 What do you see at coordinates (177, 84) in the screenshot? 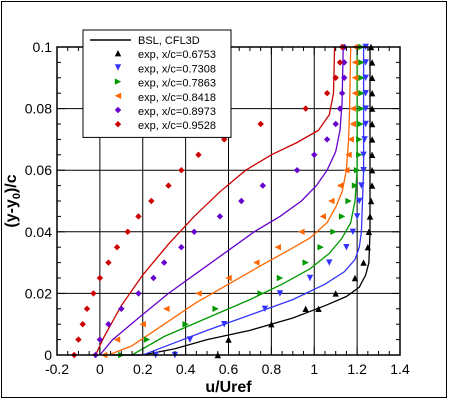
I see `legend-label: exp, x/c=0.7863` at bounding box center [177, 84].